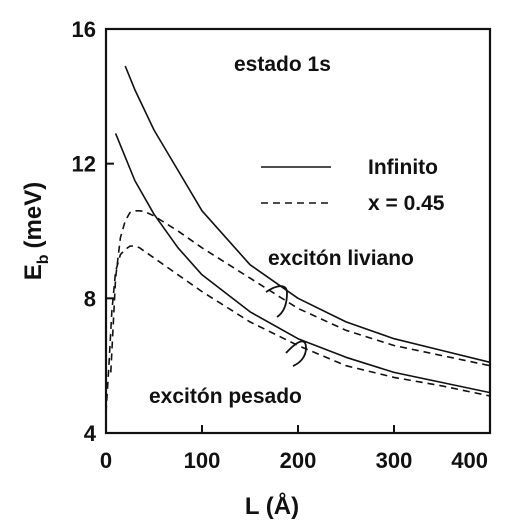 The image size is (517, 531). I want to click on chart-title: estado 1s, so click(282, 64).